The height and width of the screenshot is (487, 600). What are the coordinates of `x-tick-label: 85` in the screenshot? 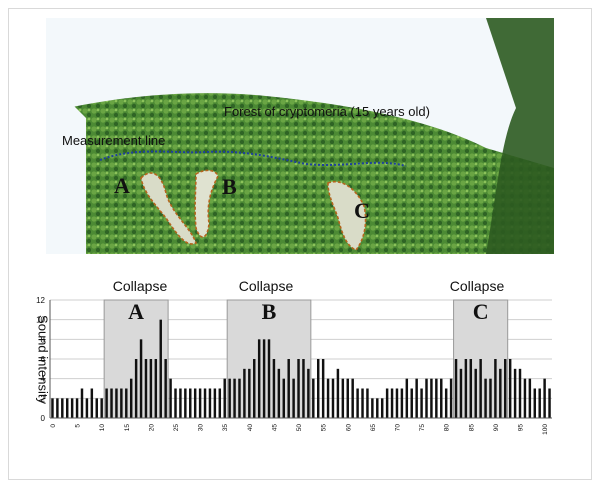 It's located at (471, 428).